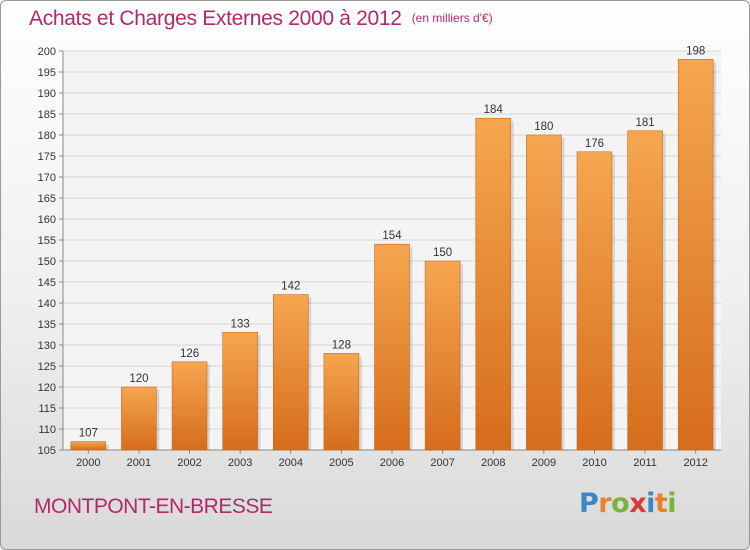 This screenshot has height=550, width=750. What do you see at coordinates (494, 110) in the screenshot?
I see `bar-value-label: 184` at bounding box center [494, 110].